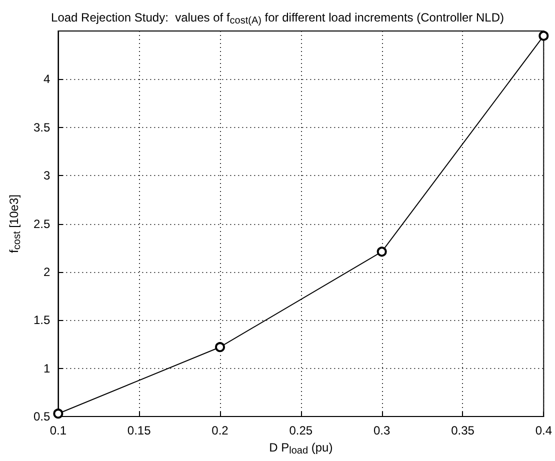 The image size is (555, 461). I want to click on x-tick-label: 0.35, so click(463, 431).